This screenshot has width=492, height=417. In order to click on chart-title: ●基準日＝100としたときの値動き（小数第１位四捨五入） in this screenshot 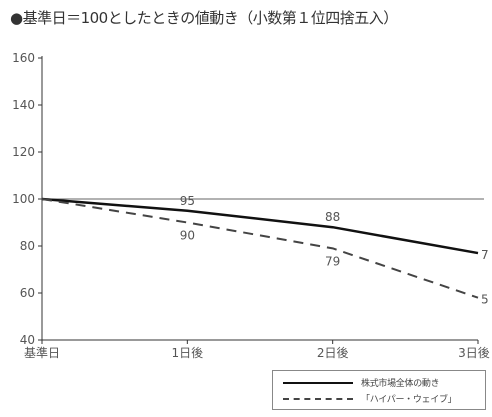, I will do `click(204, 18)`.